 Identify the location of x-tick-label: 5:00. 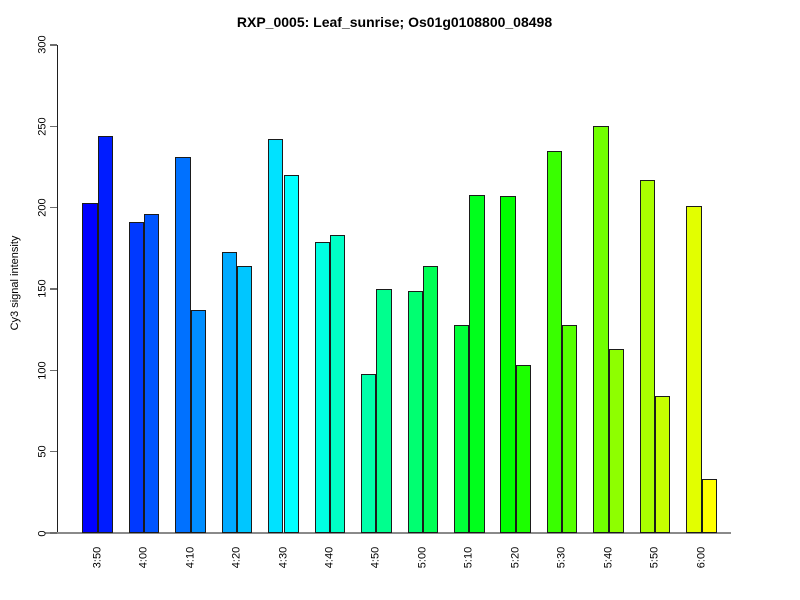
(422, 557).